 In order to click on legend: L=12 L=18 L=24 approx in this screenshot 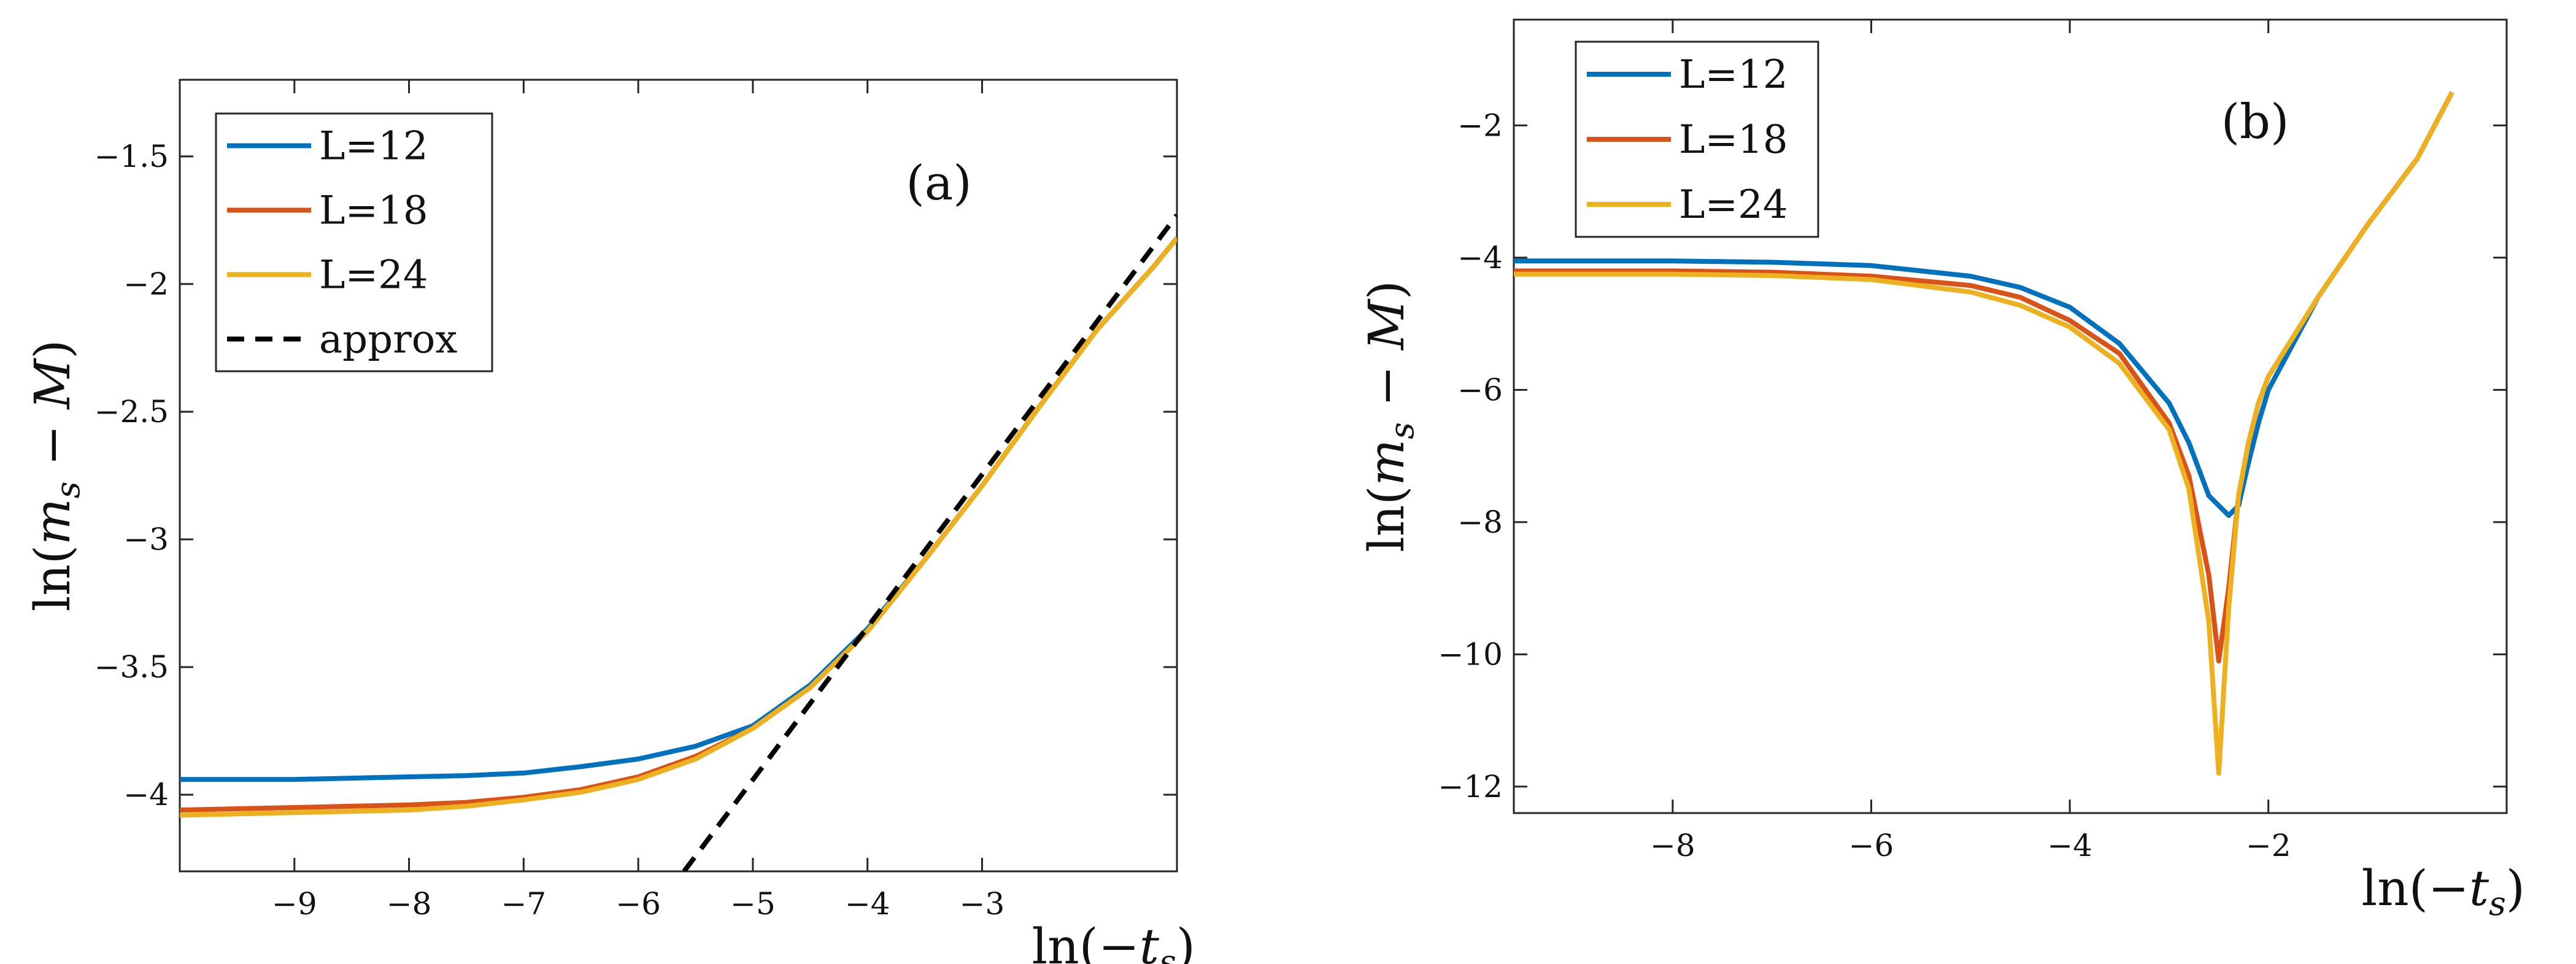, I will do `click(354, 242)`.